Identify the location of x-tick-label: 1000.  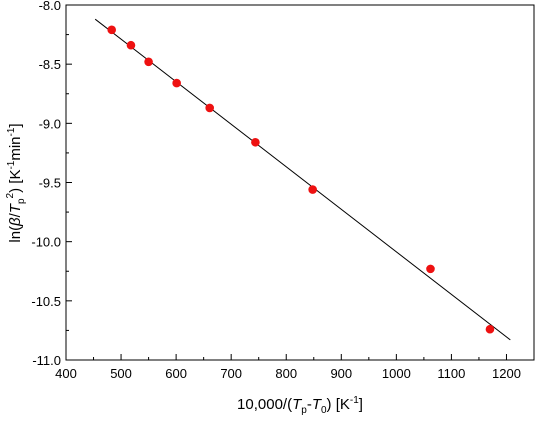
(396, 373).